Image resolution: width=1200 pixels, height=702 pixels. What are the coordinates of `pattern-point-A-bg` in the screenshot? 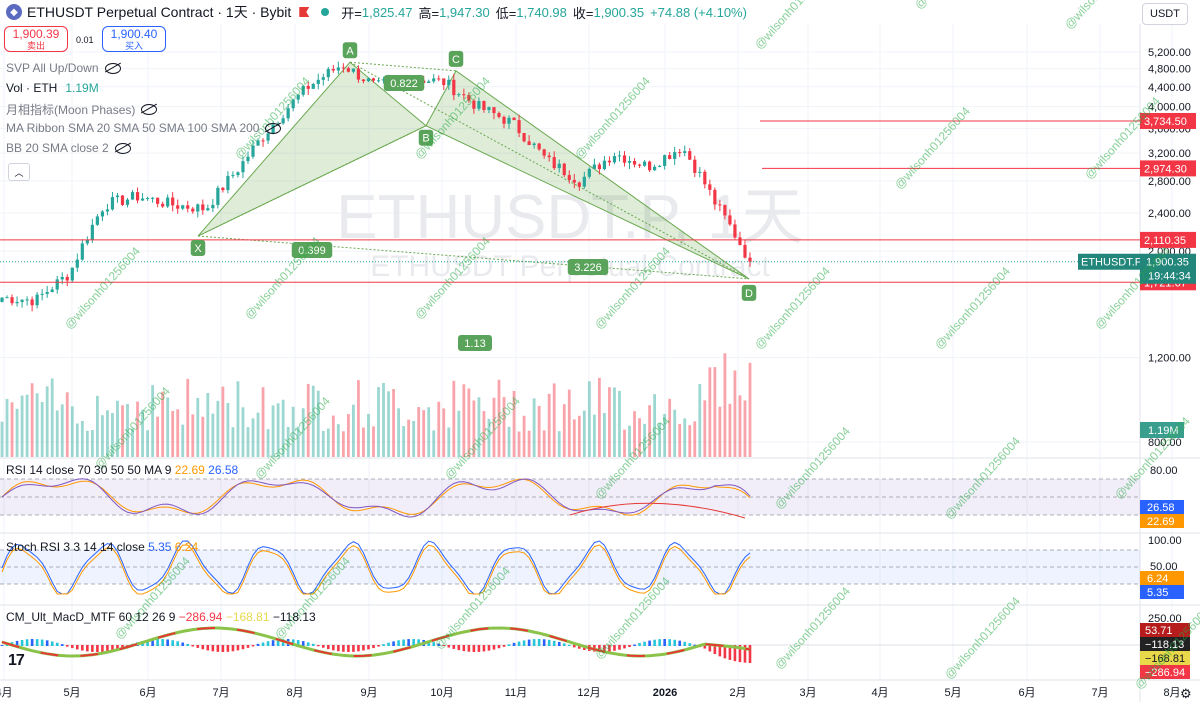 It's located at (350, 50).